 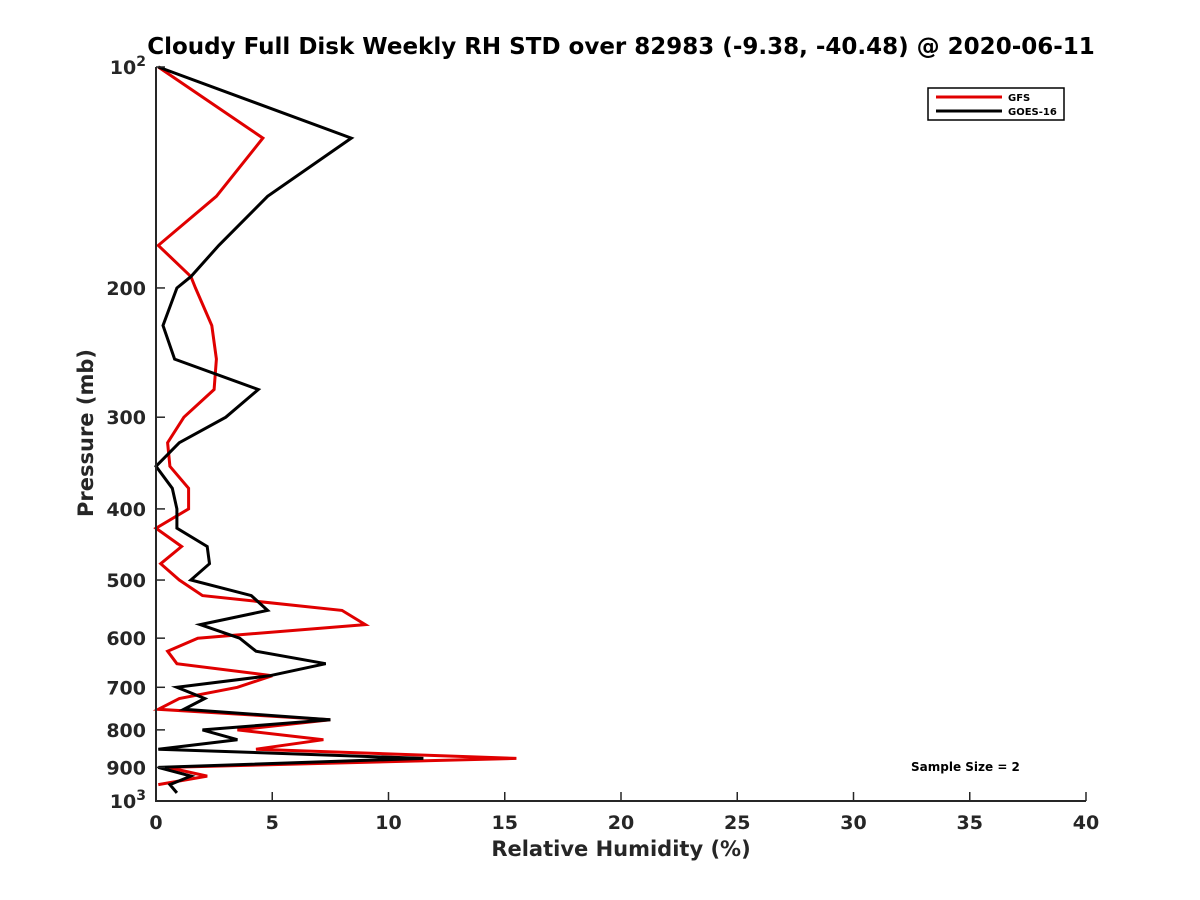 I want to click on legend-box, so click(x=996, y=104).